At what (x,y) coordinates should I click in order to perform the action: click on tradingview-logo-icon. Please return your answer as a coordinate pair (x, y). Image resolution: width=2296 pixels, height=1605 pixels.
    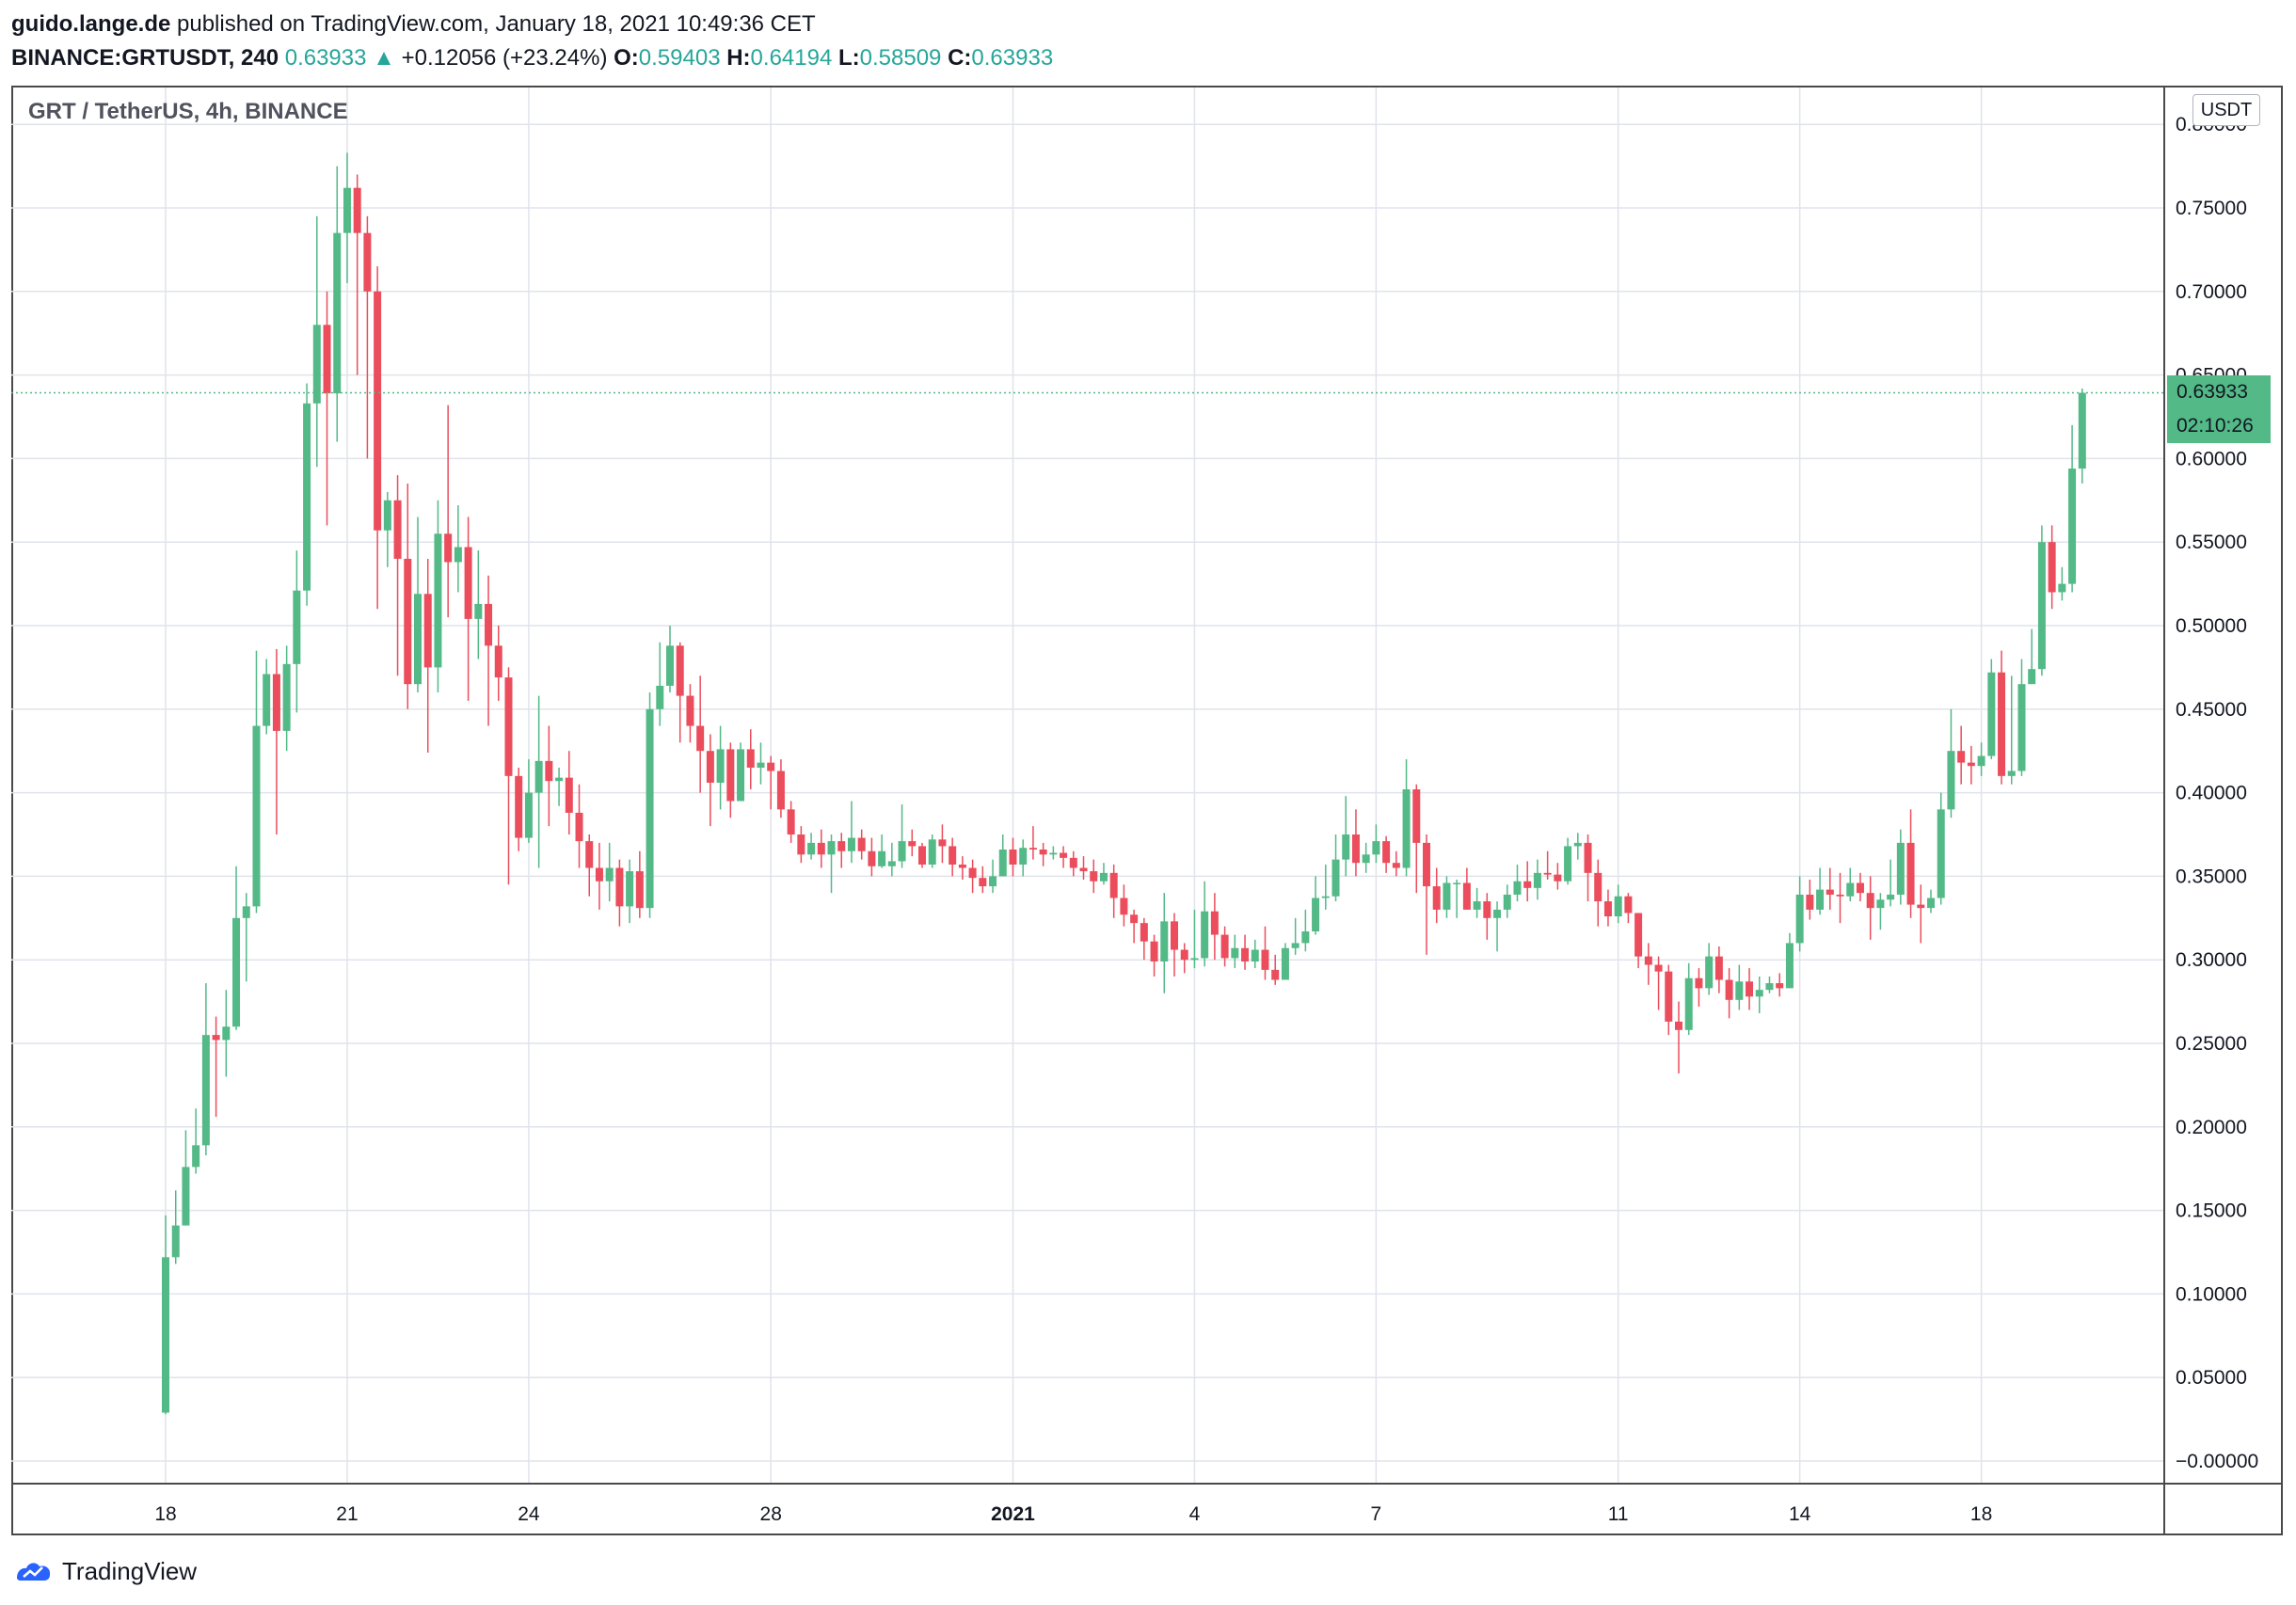
    Looking at the image, I should click on (34, 1571).